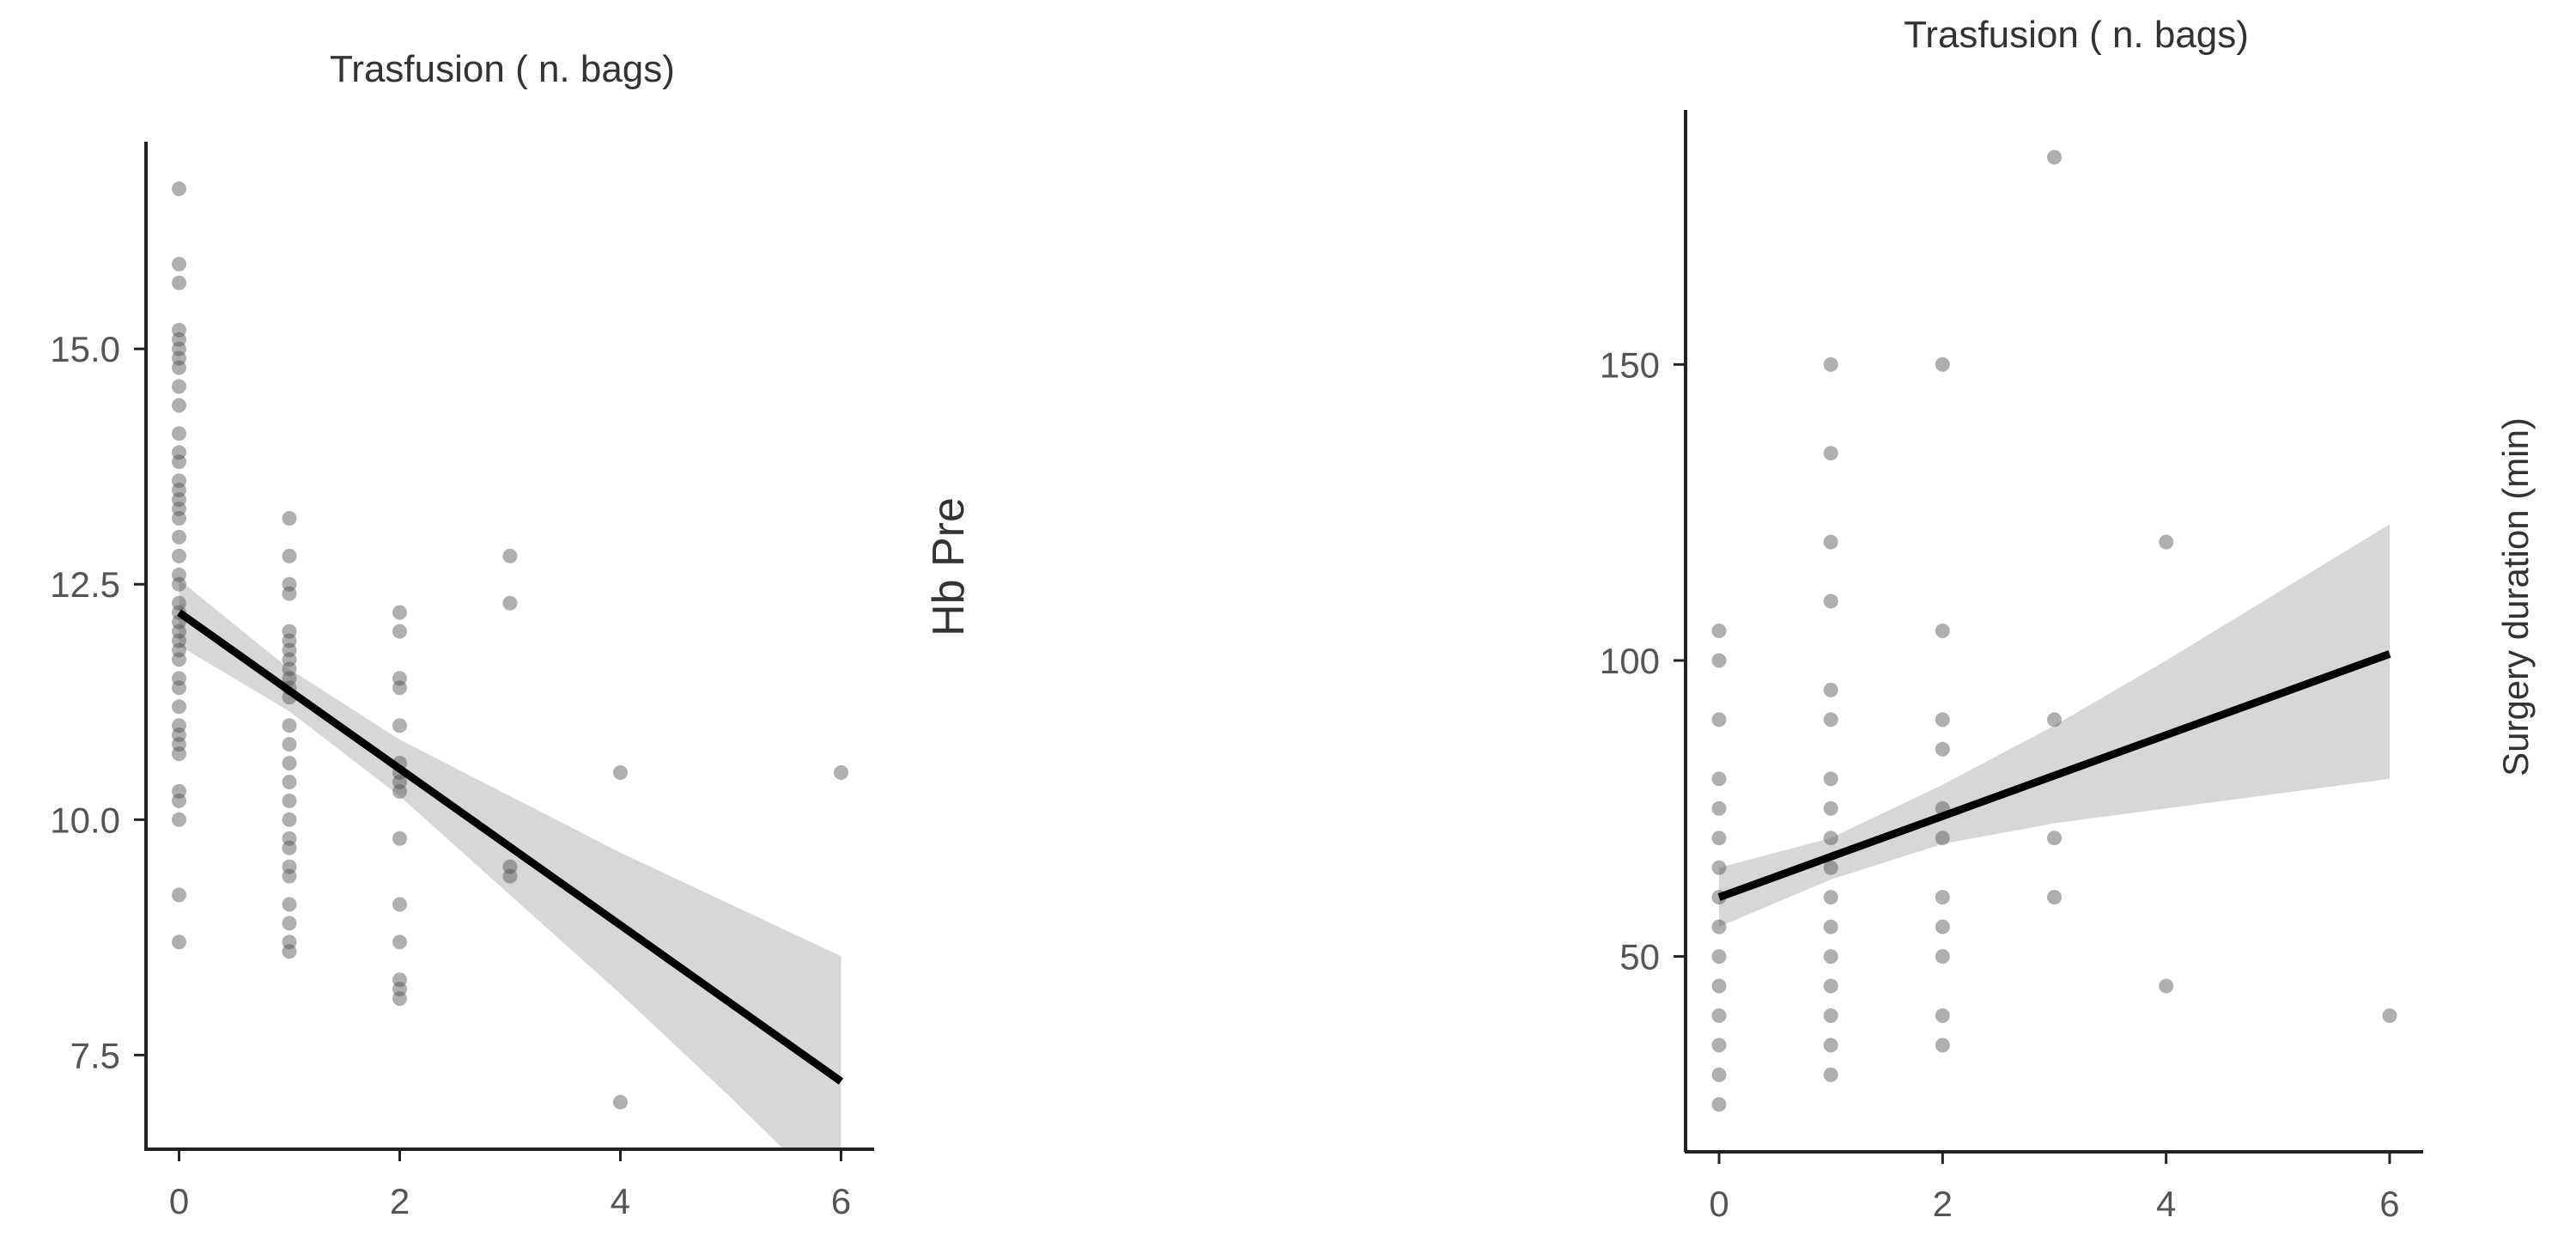 This screenshot has width=2576, height=1254. Describe the element at coordinates (2515, 596) in the screenshot. I see `y-axis-label: Surgery duration (min)` at that location.